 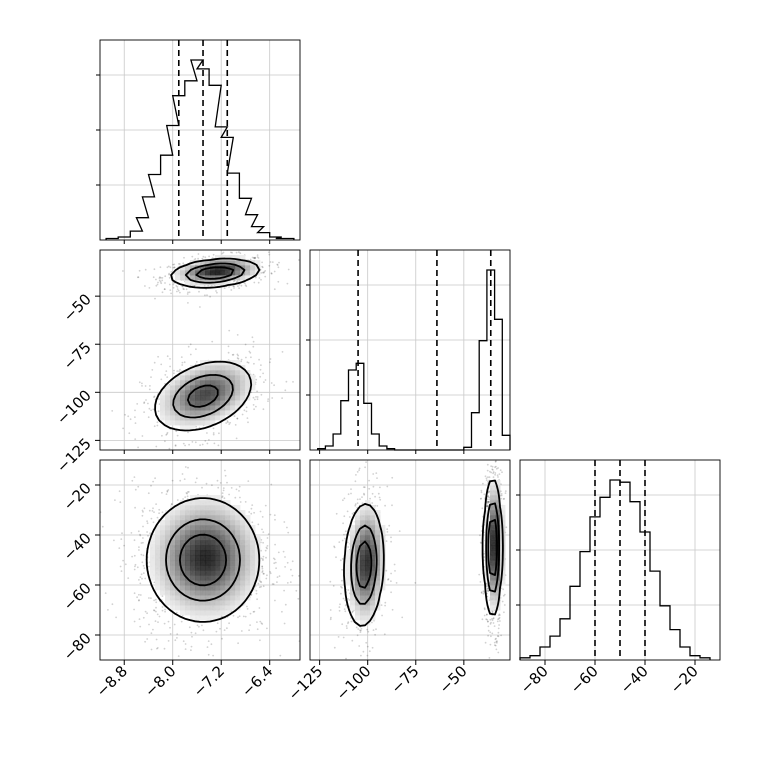 I want to click on hist-panel-p2, so click(x=618, y=560).